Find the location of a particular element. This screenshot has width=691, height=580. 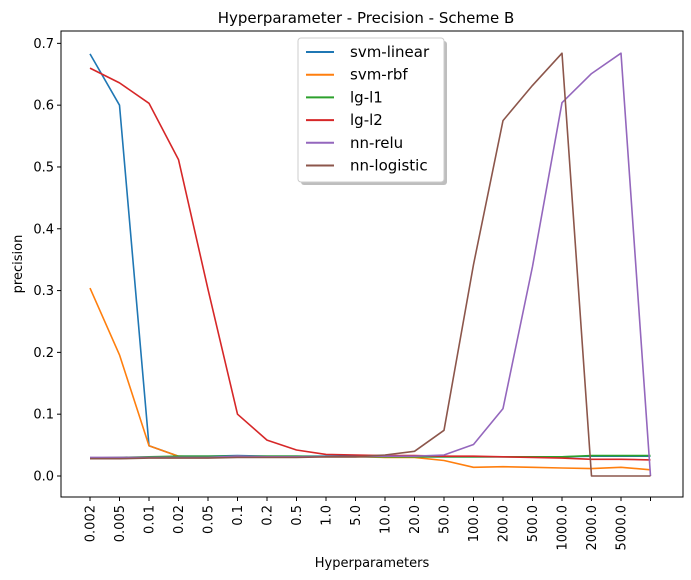

x-tick-label: 50.0 is located at coordinates (445, 519).